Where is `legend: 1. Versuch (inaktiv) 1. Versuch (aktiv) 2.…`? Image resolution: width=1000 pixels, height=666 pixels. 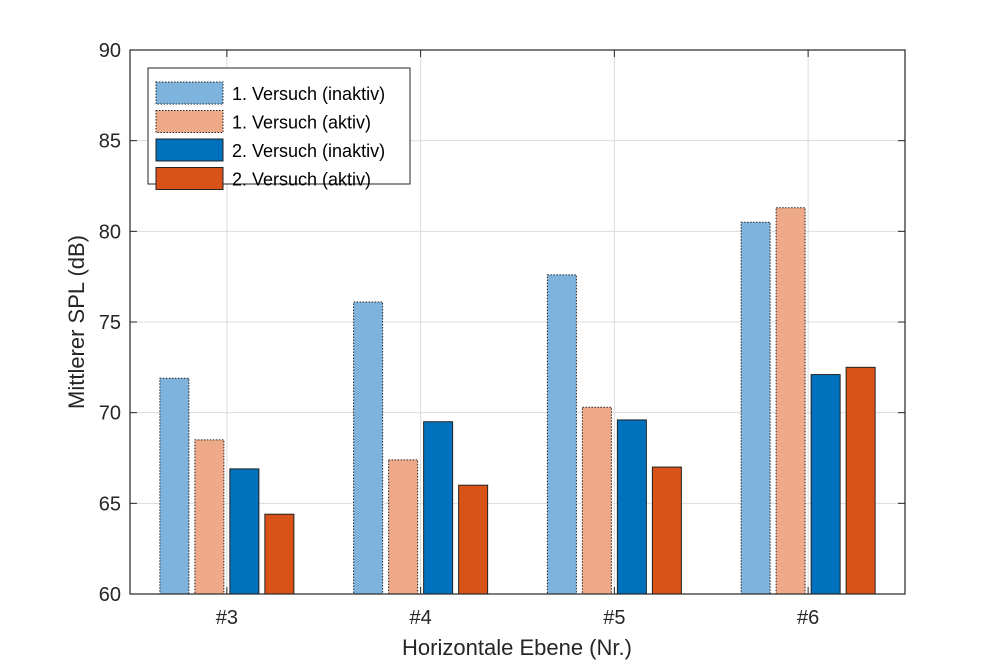
legend: 1. Versuch (inaktiv) 1. Versuch (aktiv) 2.… is located at coordinates (279, 128).